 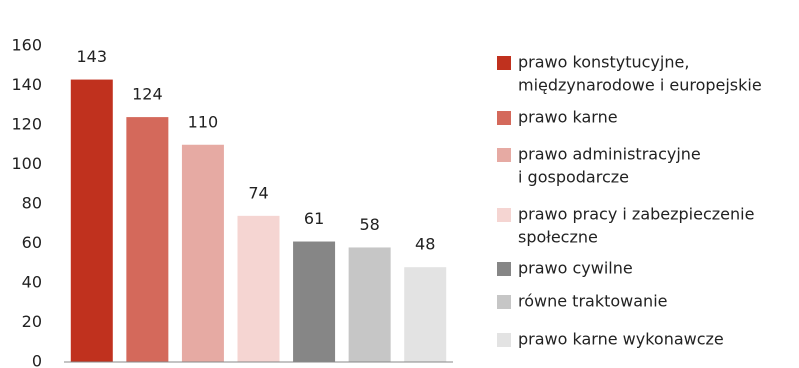 What do you see at coordinates (32, 242) in the screenshot?
I see `y-tick-label: 60` at bounding box center [32, 242].